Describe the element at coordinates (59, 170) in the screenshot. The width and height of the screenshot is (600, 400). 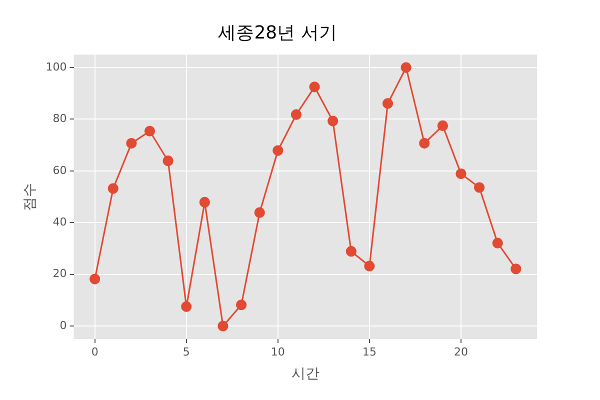
I see `y-tick-label: 60` at that location.